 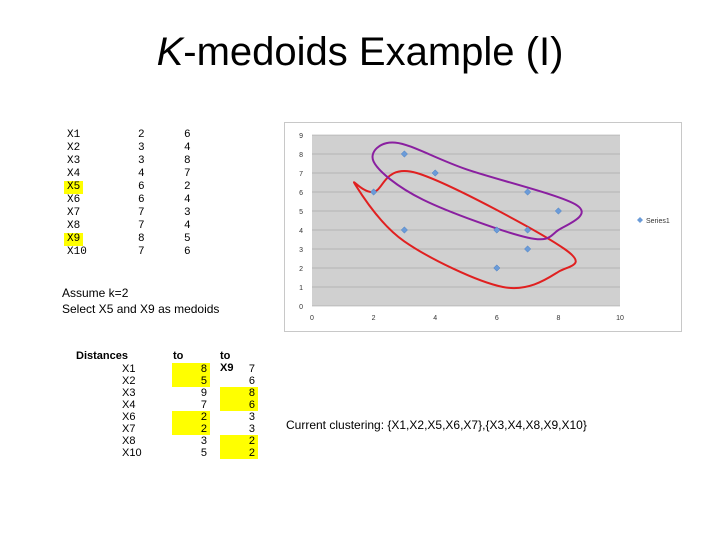 I want to click on point-label: X8, so click(x=74, y=226).